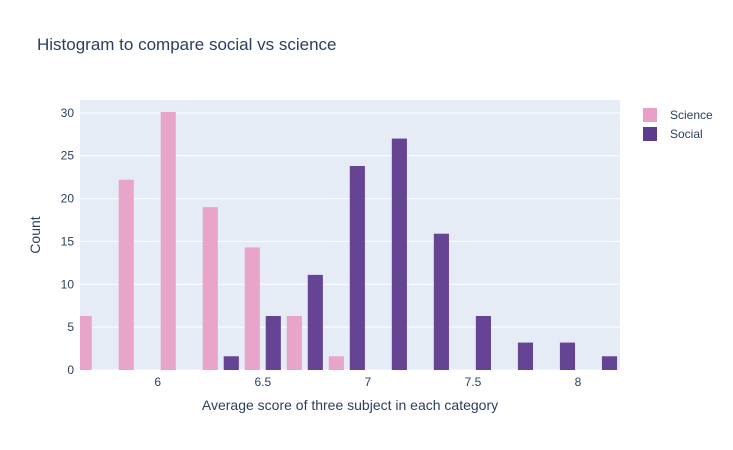 This screenshot has height=450, width=733. I want to click on y-tick-label: 15, so click(68, 241).